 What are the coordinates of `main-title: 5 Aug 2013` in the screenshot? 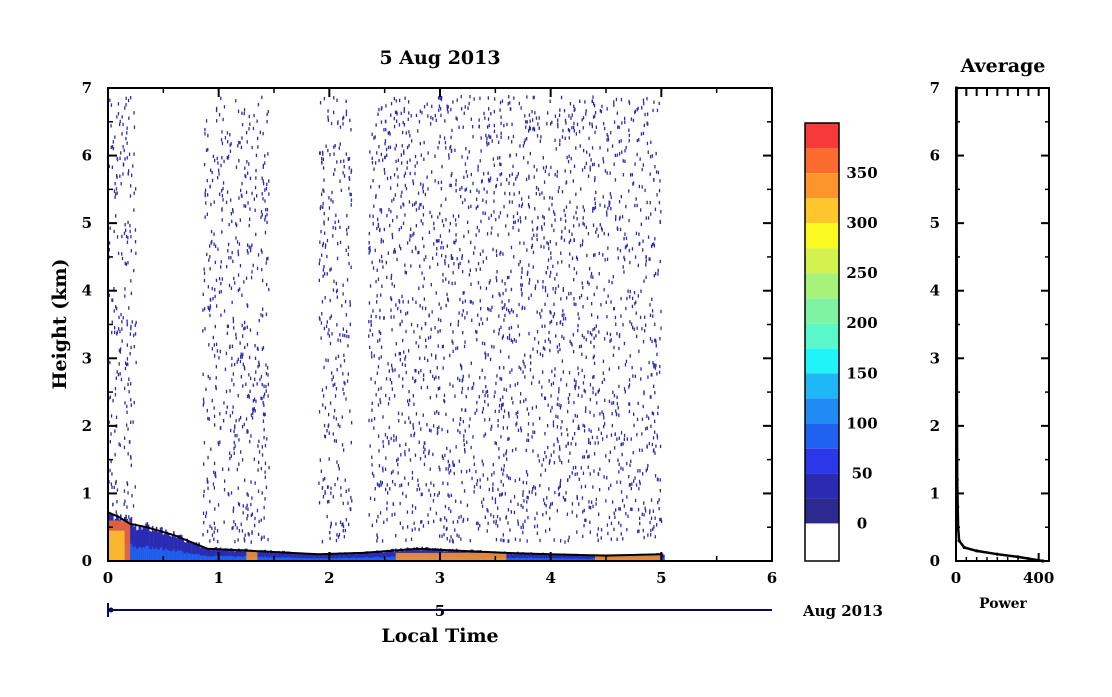 It's located at (439, 58).